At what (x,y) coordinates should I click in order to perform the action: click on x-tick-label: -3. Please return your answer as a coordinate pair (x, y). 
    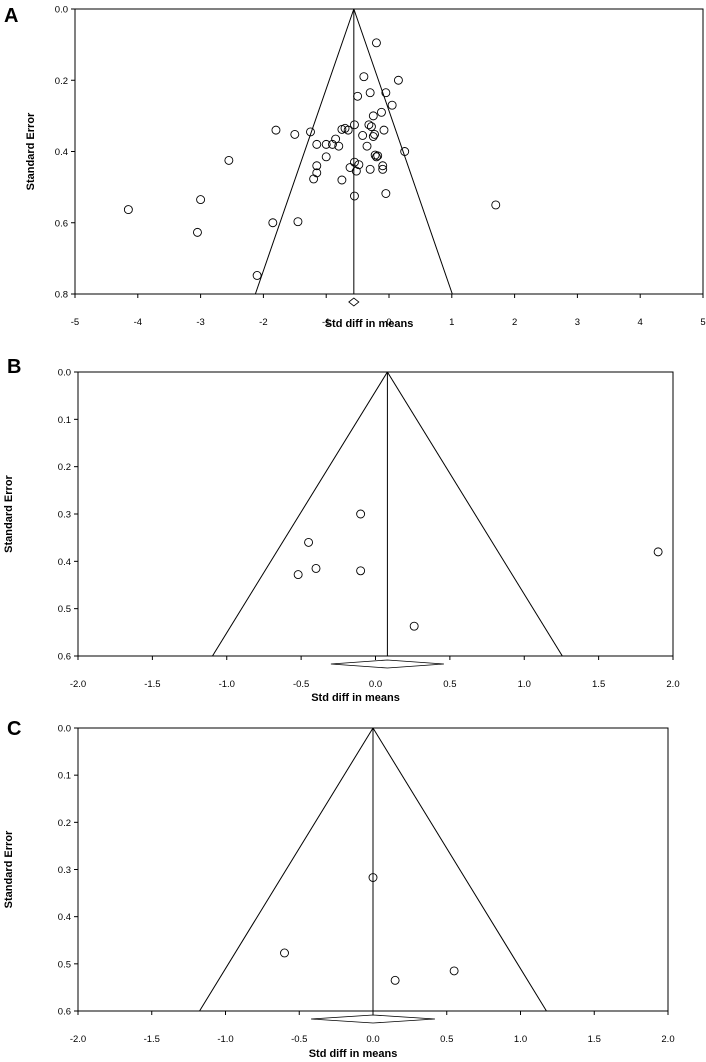
    Looking at the image, I should click on (200, 322).